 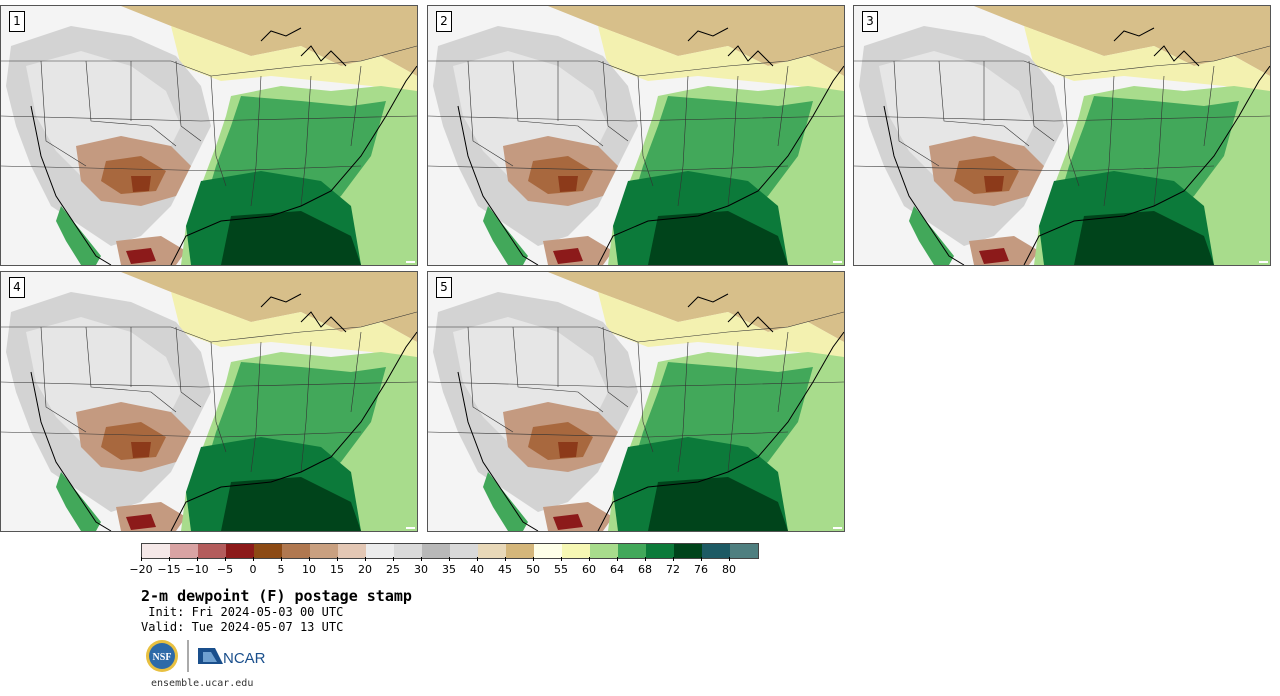 I want to click on colorbar, so click(x=450, y=551).